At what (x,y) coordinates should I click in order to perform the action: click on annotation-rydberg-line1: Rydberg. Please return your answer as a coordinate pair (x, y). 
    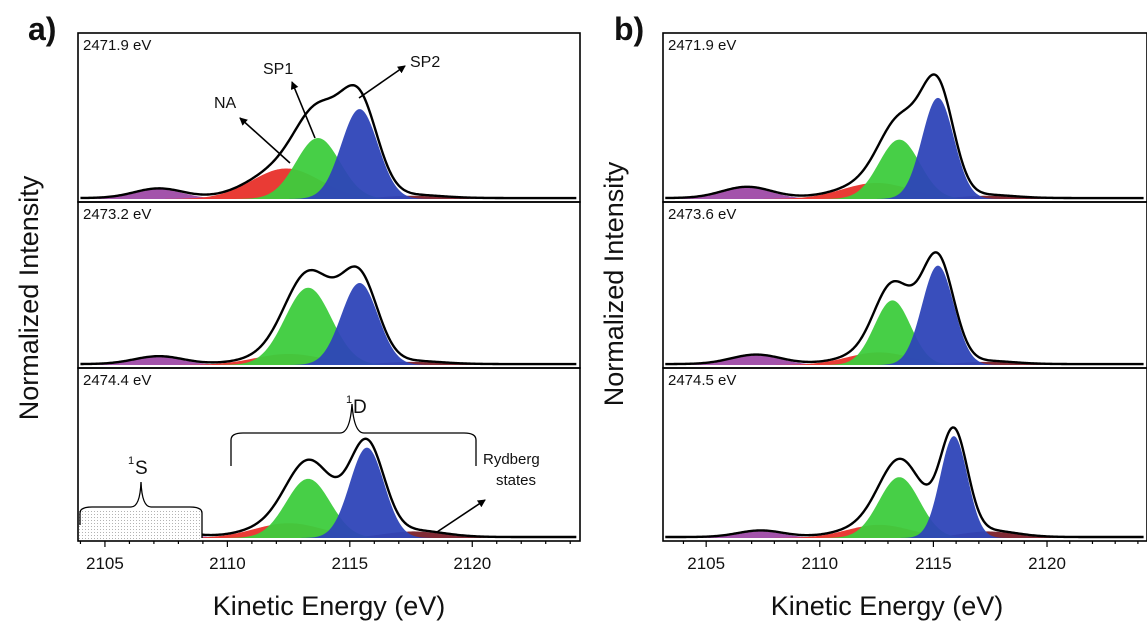
    Looking at the image, I should click on (511, 459).